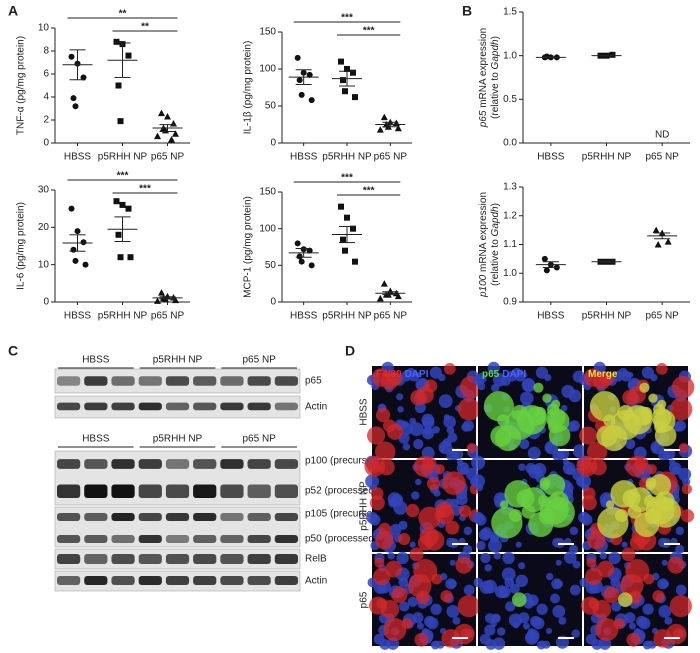 The width and height of the screenshot is (700, 653). I want to click on significance-label: **, so click(123, 14).